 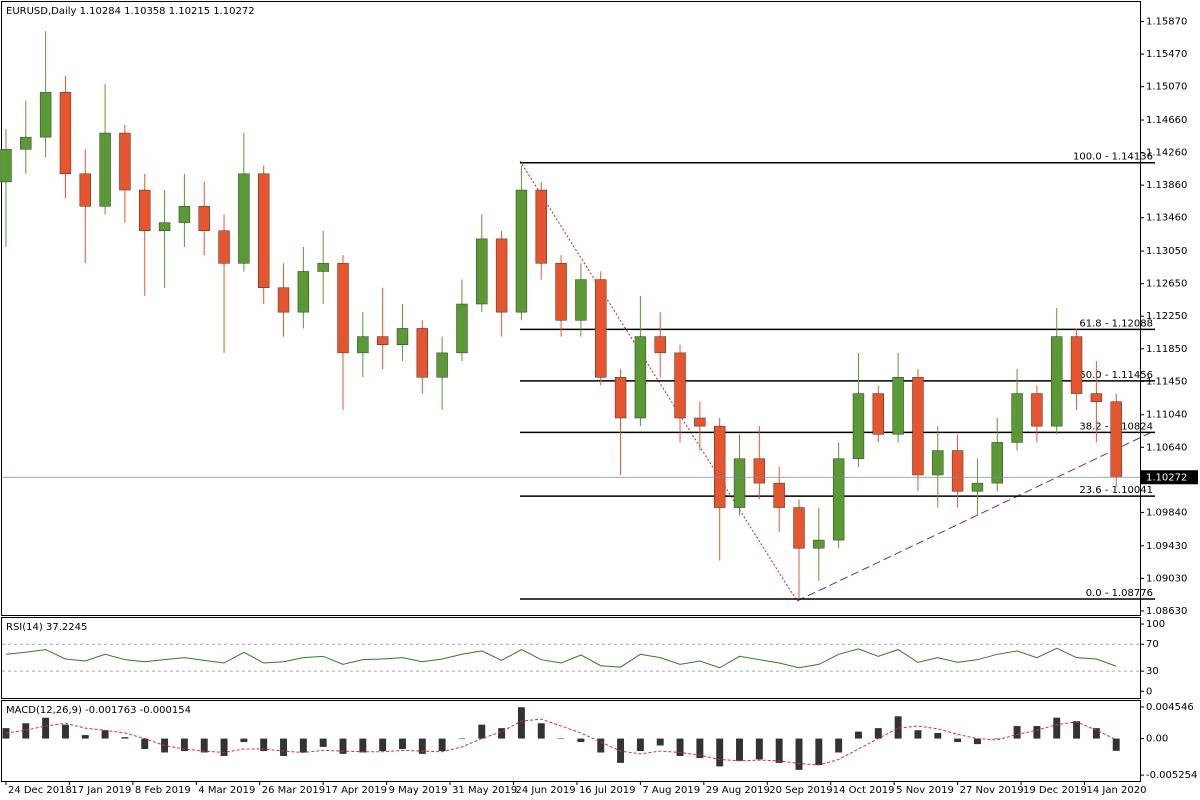 I want to click on y-tick-label: 1.13860, so click(x=1166, y=185).